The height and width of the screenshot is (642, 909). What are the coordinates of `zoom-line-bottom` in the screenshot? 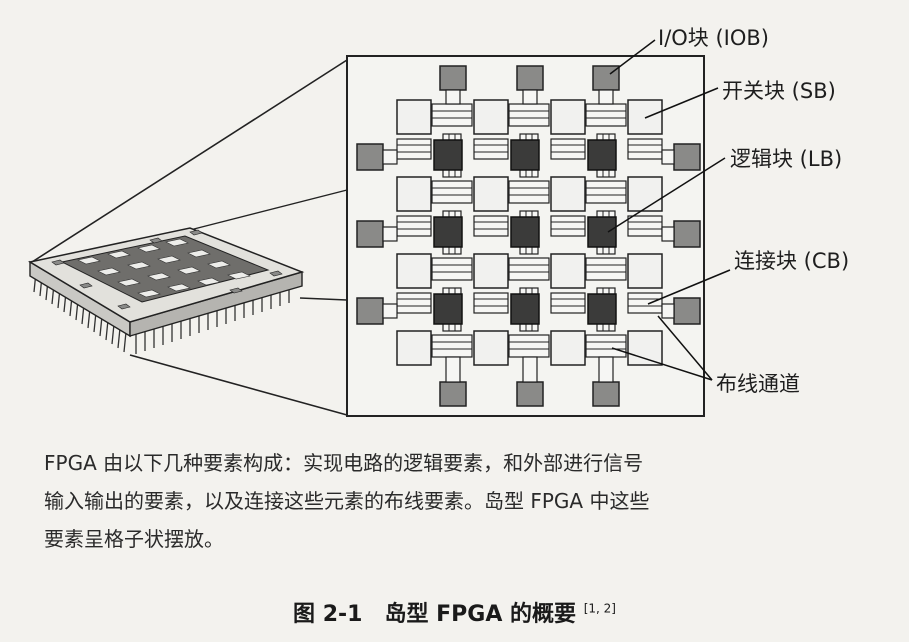 It's located at (323, 299).